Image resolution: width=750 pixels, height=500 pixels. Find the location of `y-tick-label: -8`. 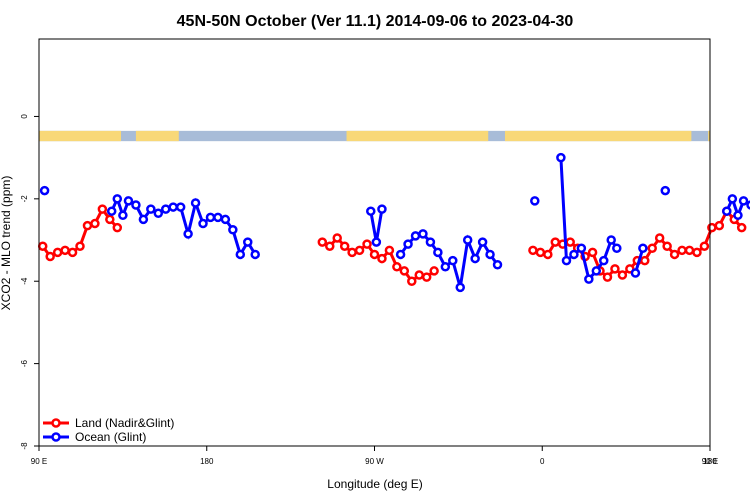

y-tick-label: -8 is located at coordinates (24, 446).